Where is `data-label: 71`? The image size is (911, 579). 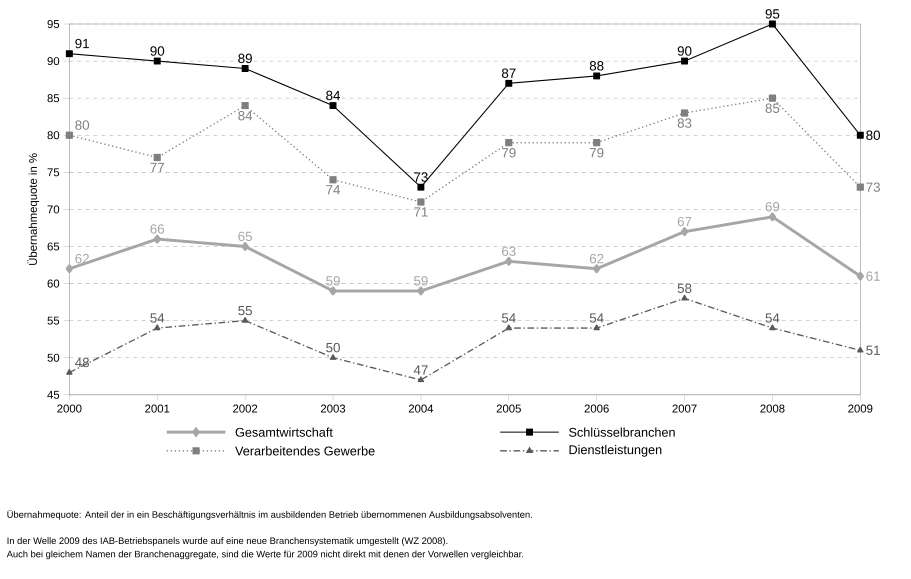
data-label: 71 is located at coordinates (421, 212).